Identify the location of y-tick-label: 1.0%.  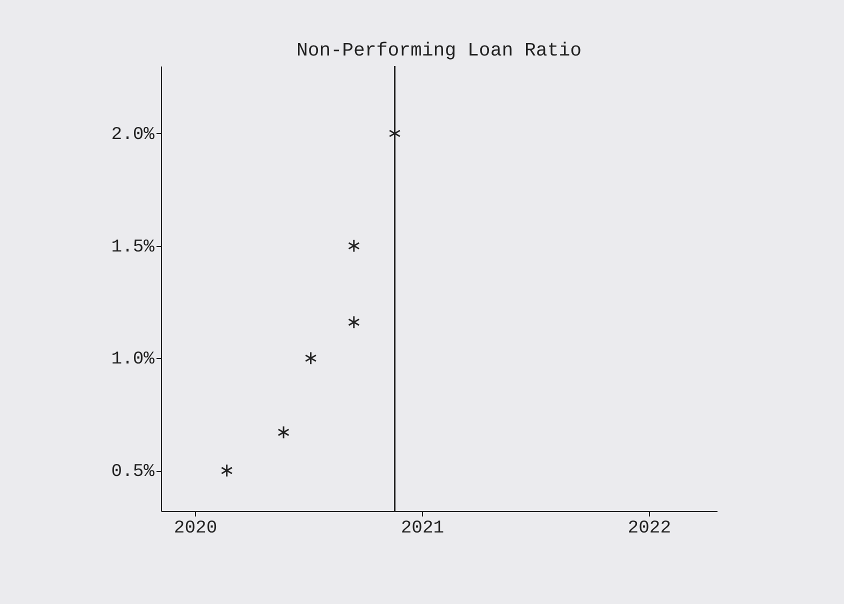
(133, 360).